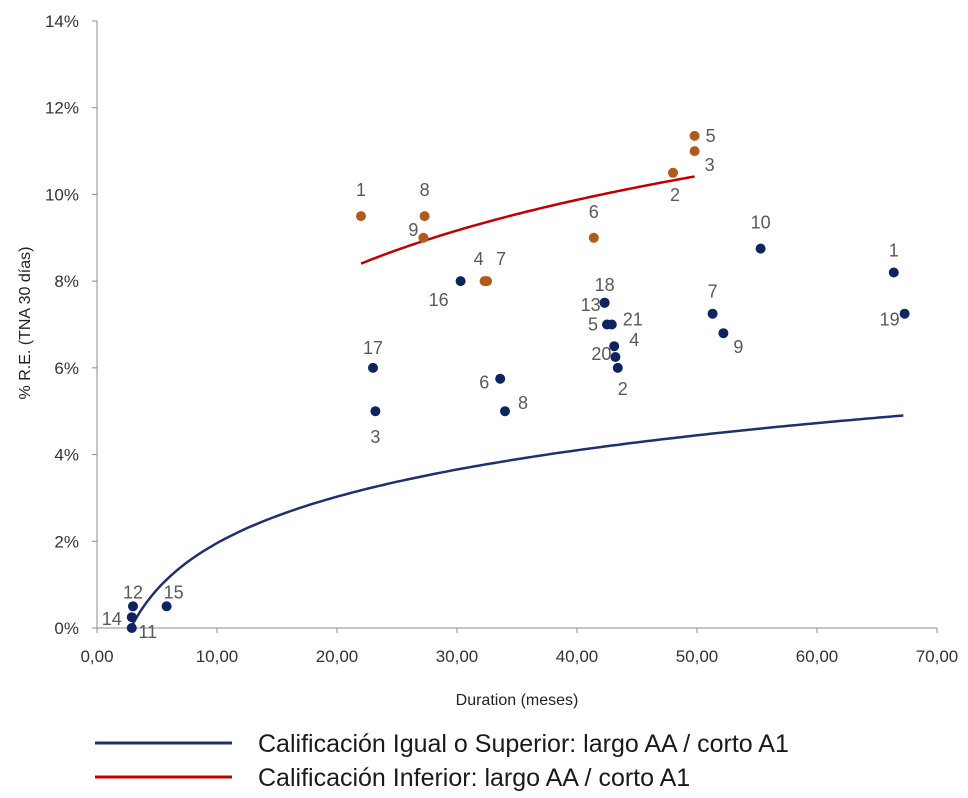 This screenshot has height=798, width=968. Describe the element at coordinates (577, 656) in the screenshot. I see `x-tick-label: 40,00` at that location.